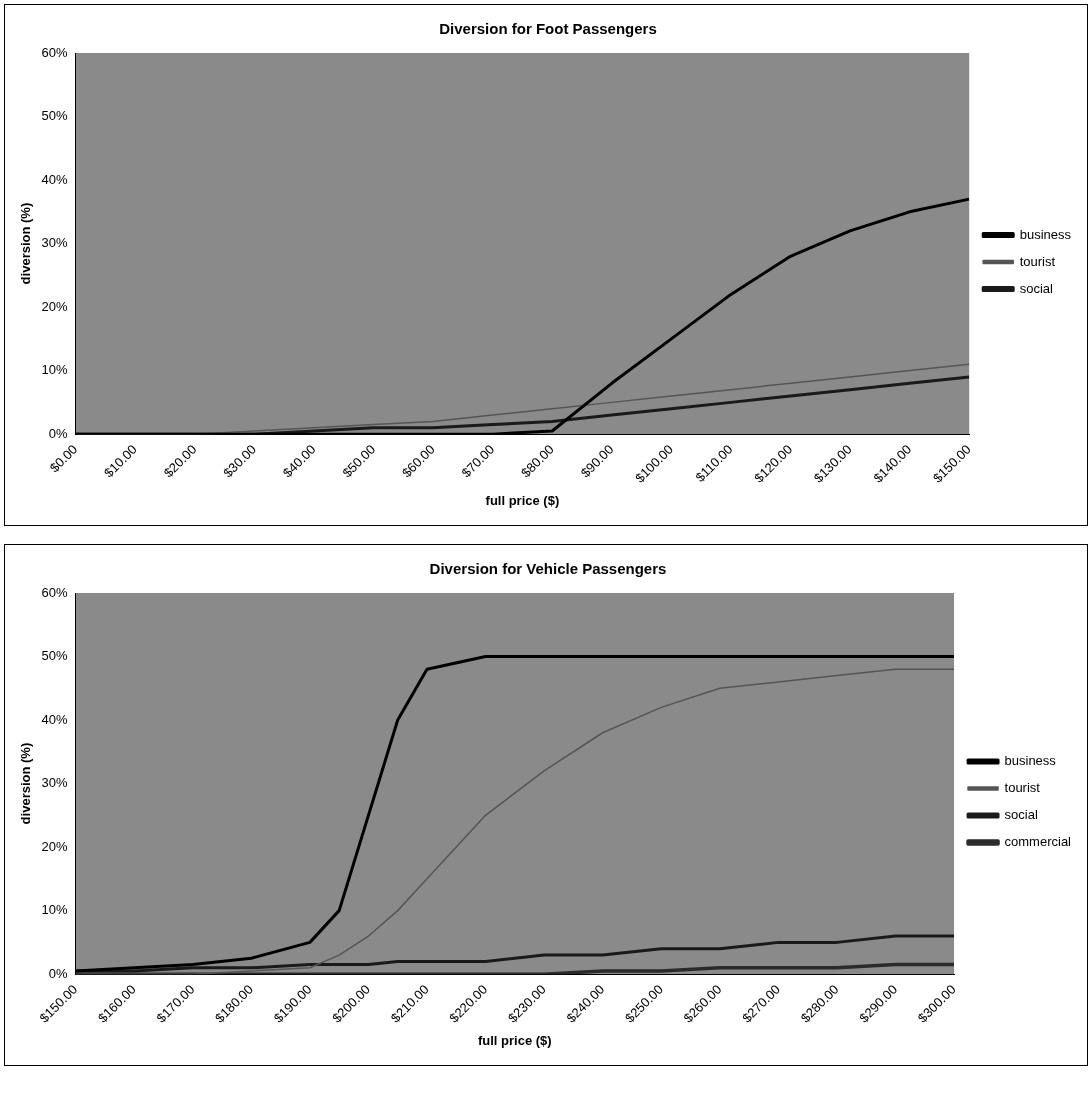 Image resolution: width=1091 pixels, height=1093 pixels. What do you see at coordinates (548, 569) in the screenshot?
I see `chart-title: Diversion for Vehicle Passengers` at bounding box center [548, 569].